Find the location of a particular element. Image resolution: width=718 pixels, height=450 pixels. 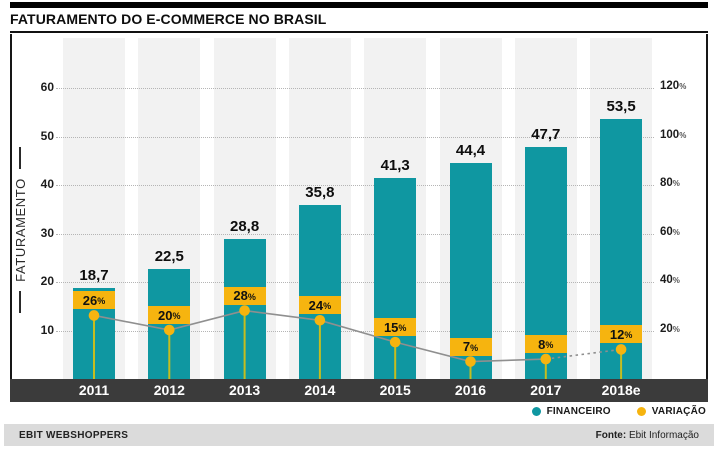

top-accent-bar is located at coordinates (359, 5).